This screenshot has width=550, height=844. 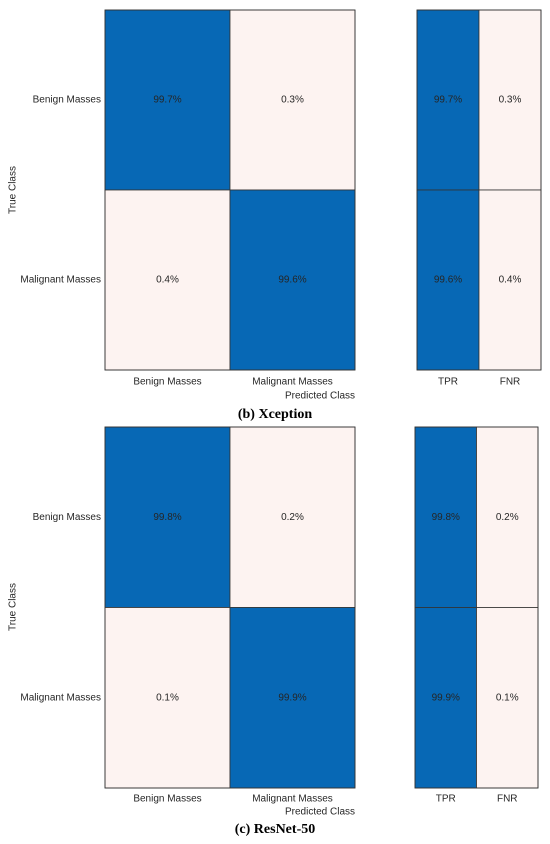 I want to click on summary-cell-value: 0.4%, so click(x=510, y=280).